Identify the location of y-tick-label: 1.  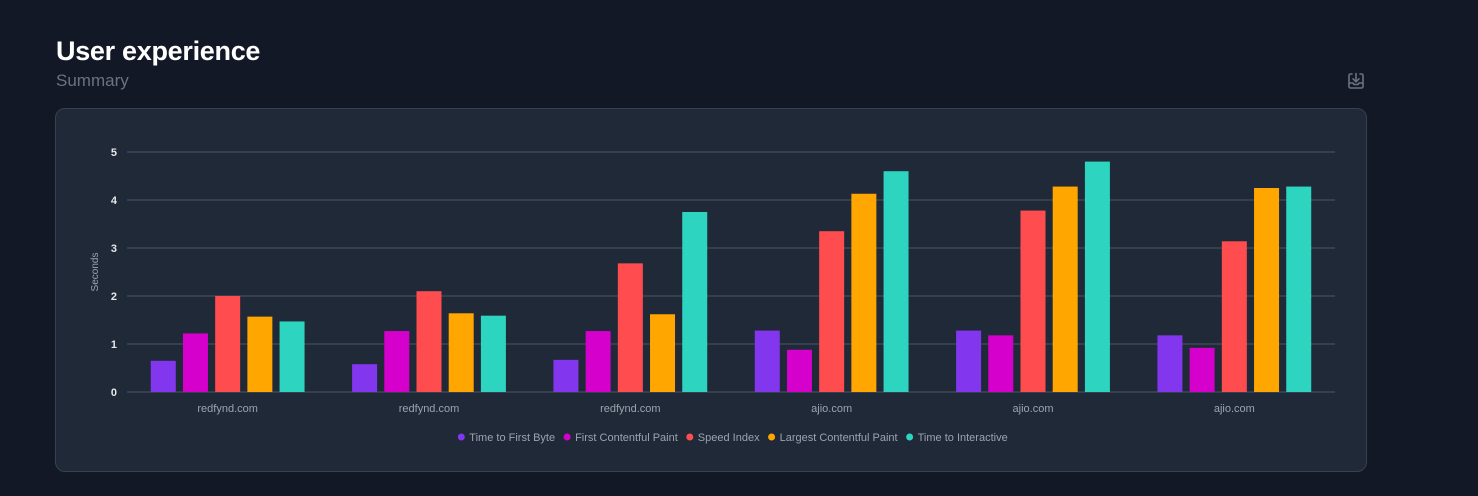
(114, 345).